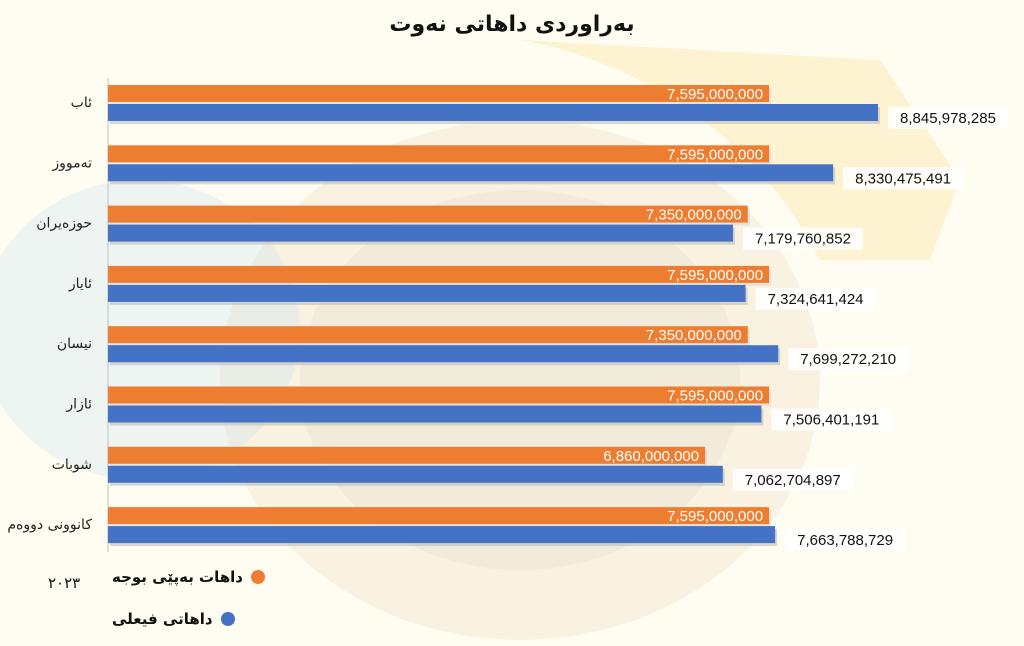 Image resolution: width=1024 pixels, height=646 pixels. Describe the element at coordinates (177, 577) in the screenshot. I see `legend-label-budget: داهات بەپێی بوجە` at that location.